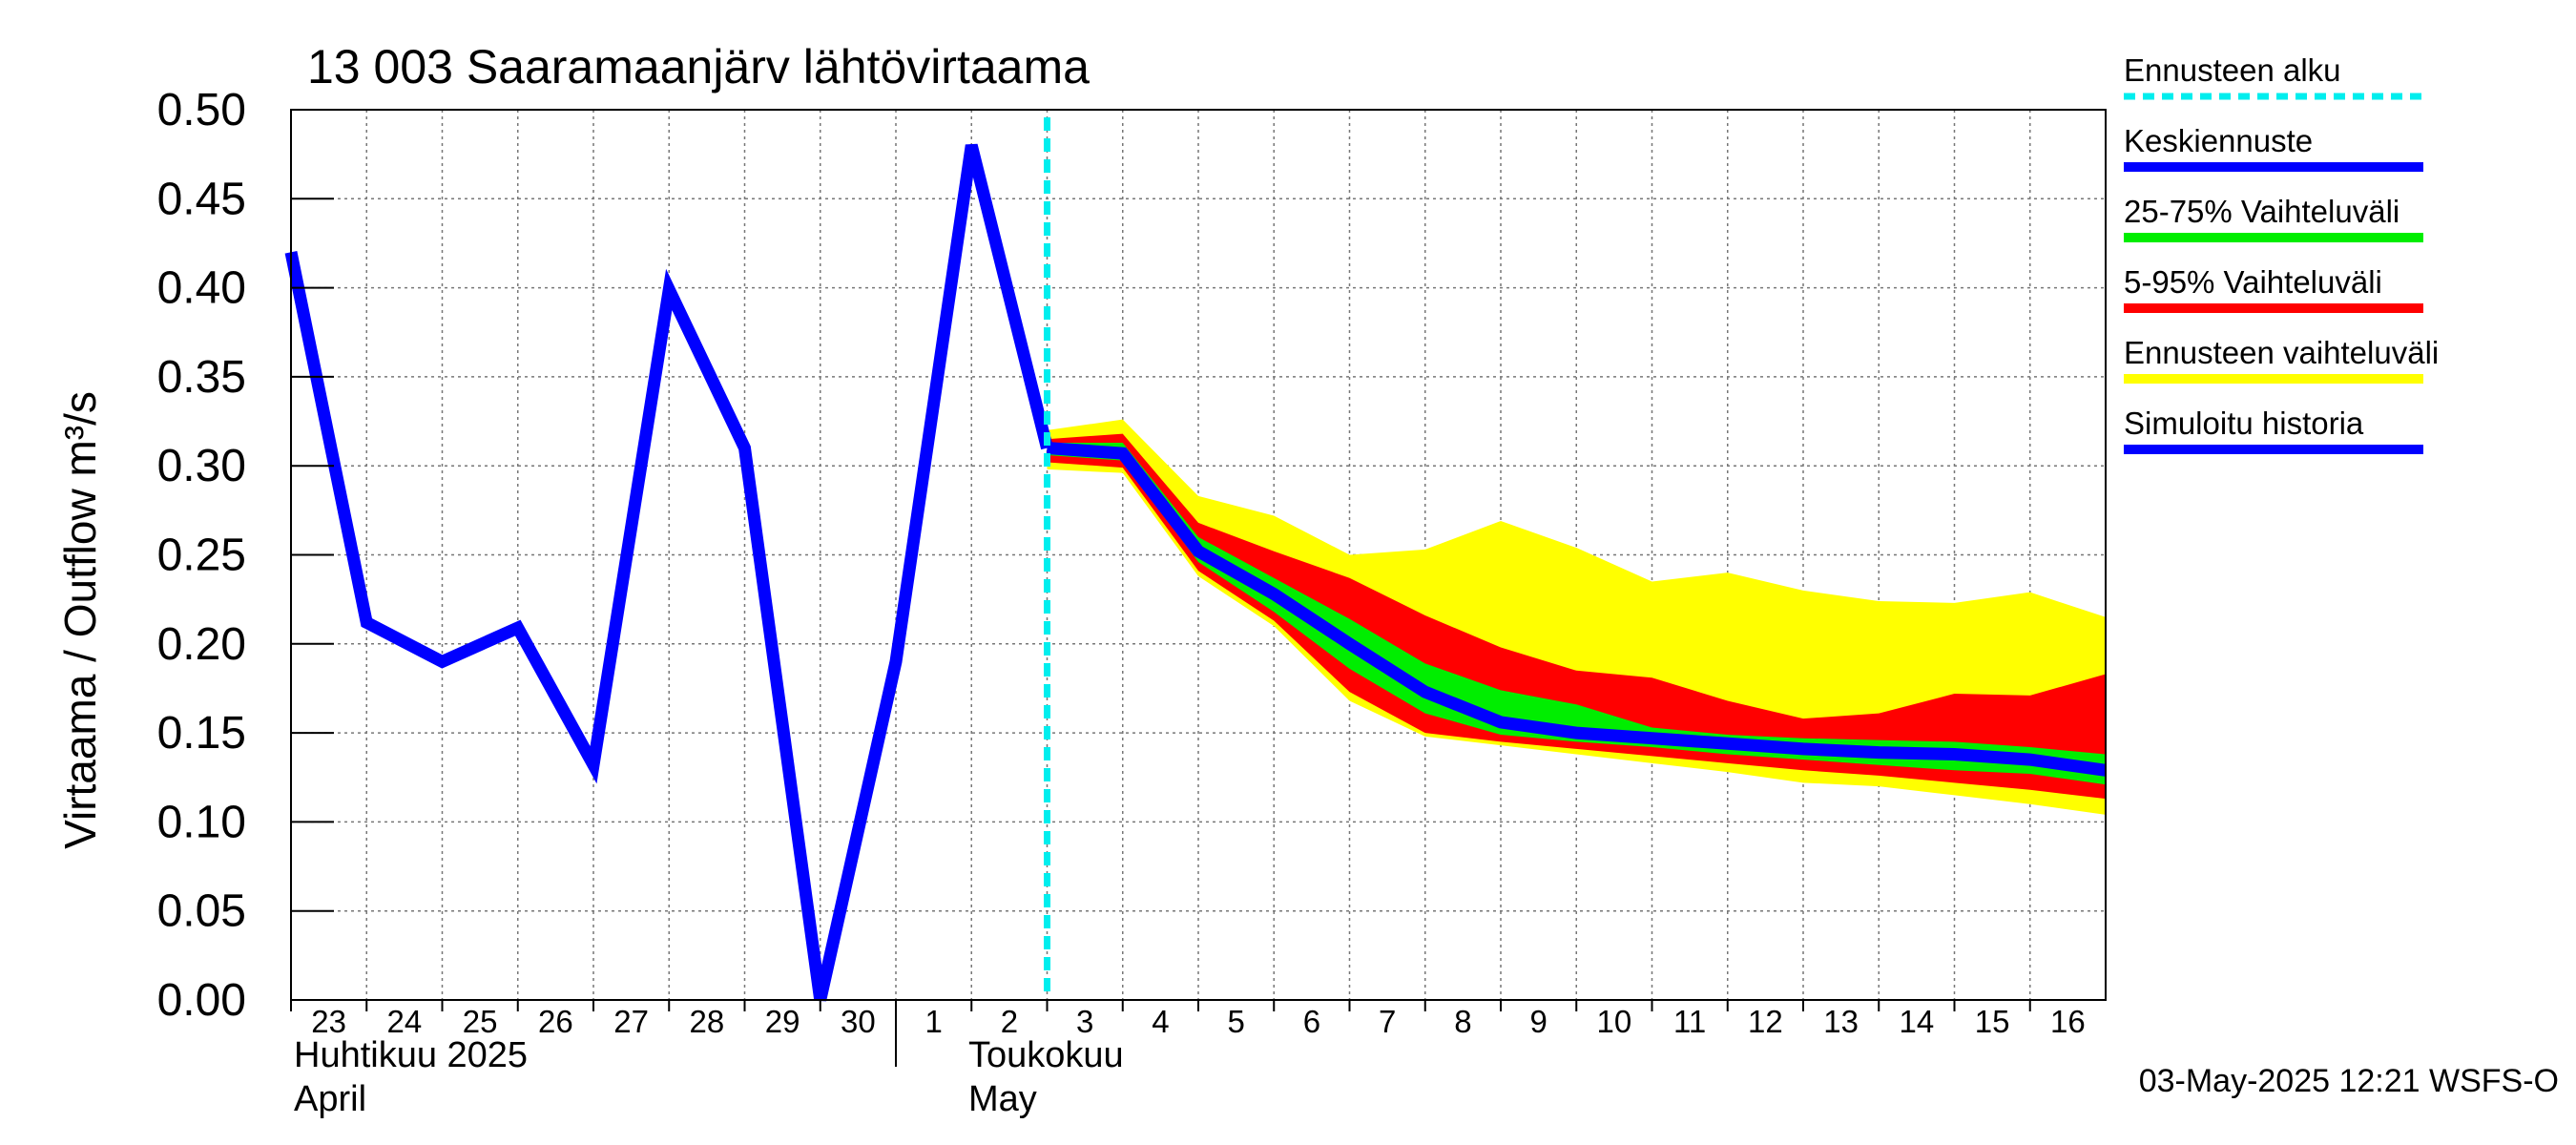 Image resolution: width=2576 pixels, height=1145 pixels. What do you see at coordinates (707, 1022) in the screenshot?
I see `x-tick-label: 28` at bounding box center [707, 1022].